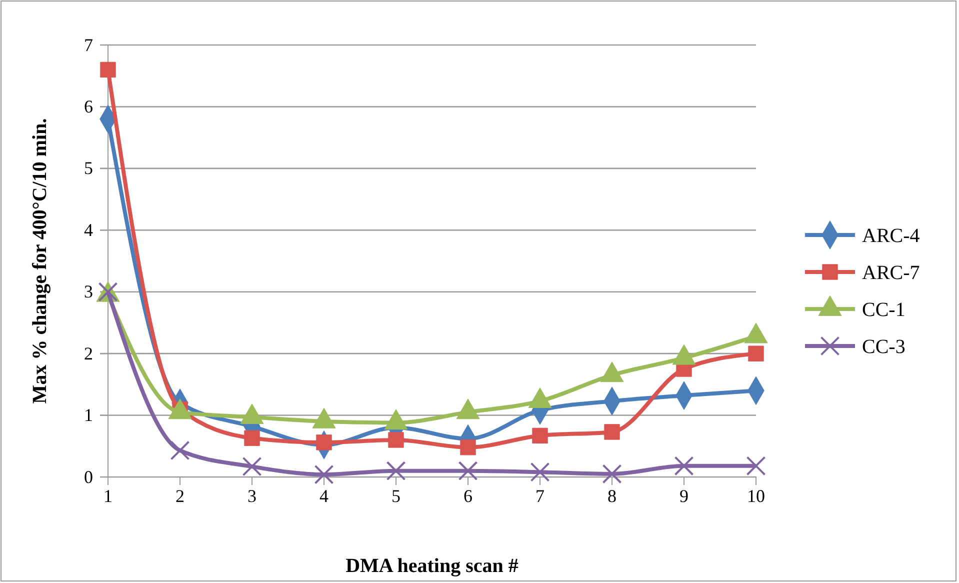 The height and width of the screenshot is (583, 959). I want to click on y-tick-label: 3, so click(88, 292).